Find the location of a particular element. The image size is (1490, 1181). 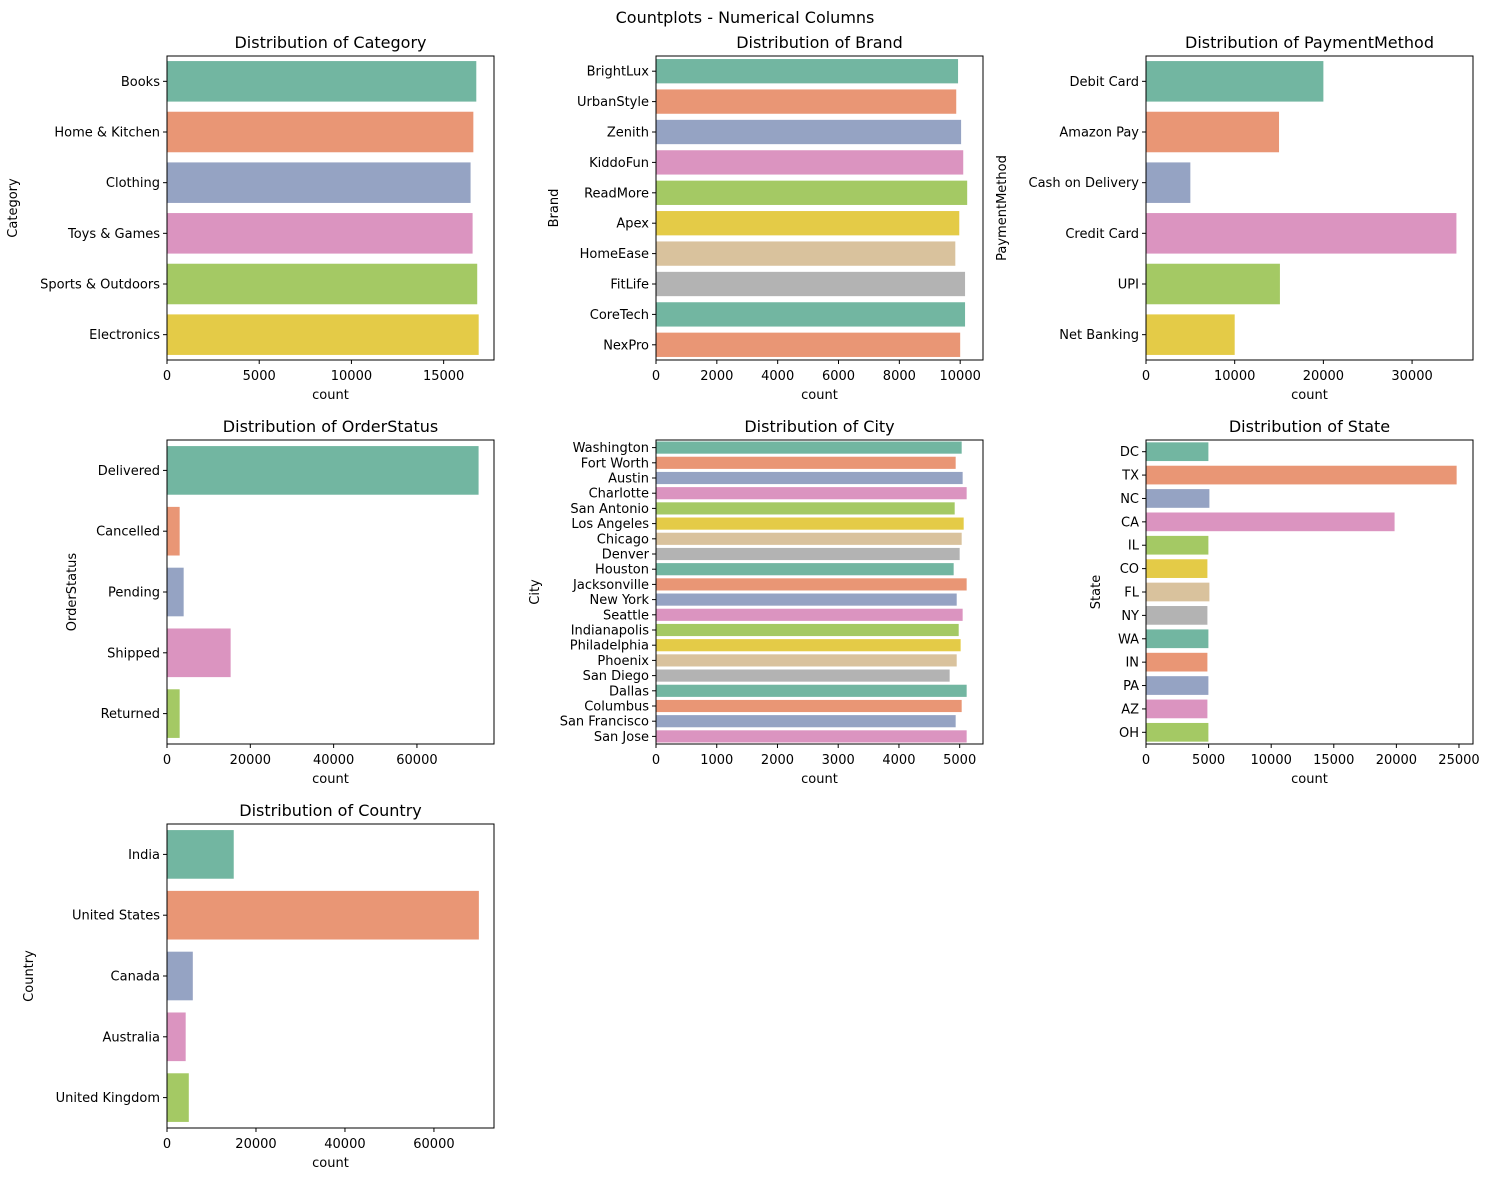

figure-suptitle: Countplots - Numerical Columns is located at coordinates (745, 17).